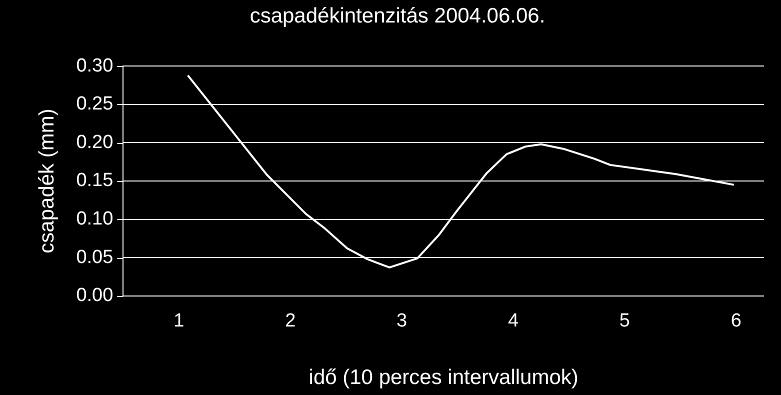  I want to click on x-tick-label: 3, so click(402, 321).